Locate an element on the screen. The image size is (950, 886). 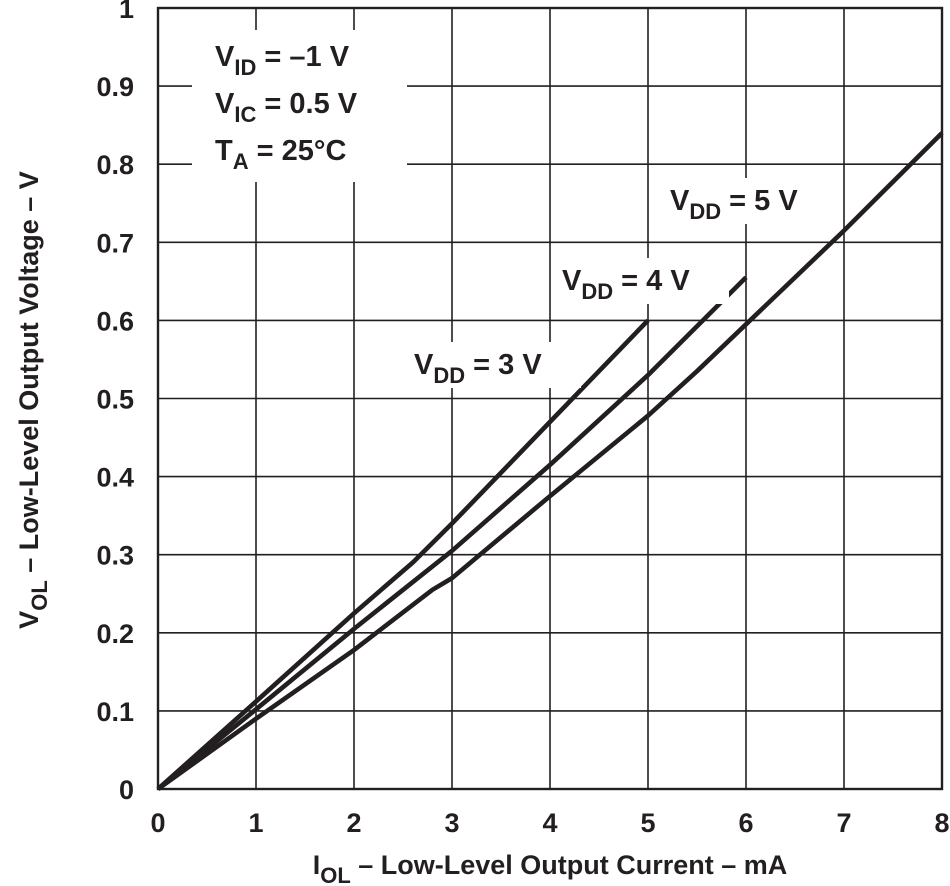
y-tick-label: 0.9 is located at coordinates (115, 87).